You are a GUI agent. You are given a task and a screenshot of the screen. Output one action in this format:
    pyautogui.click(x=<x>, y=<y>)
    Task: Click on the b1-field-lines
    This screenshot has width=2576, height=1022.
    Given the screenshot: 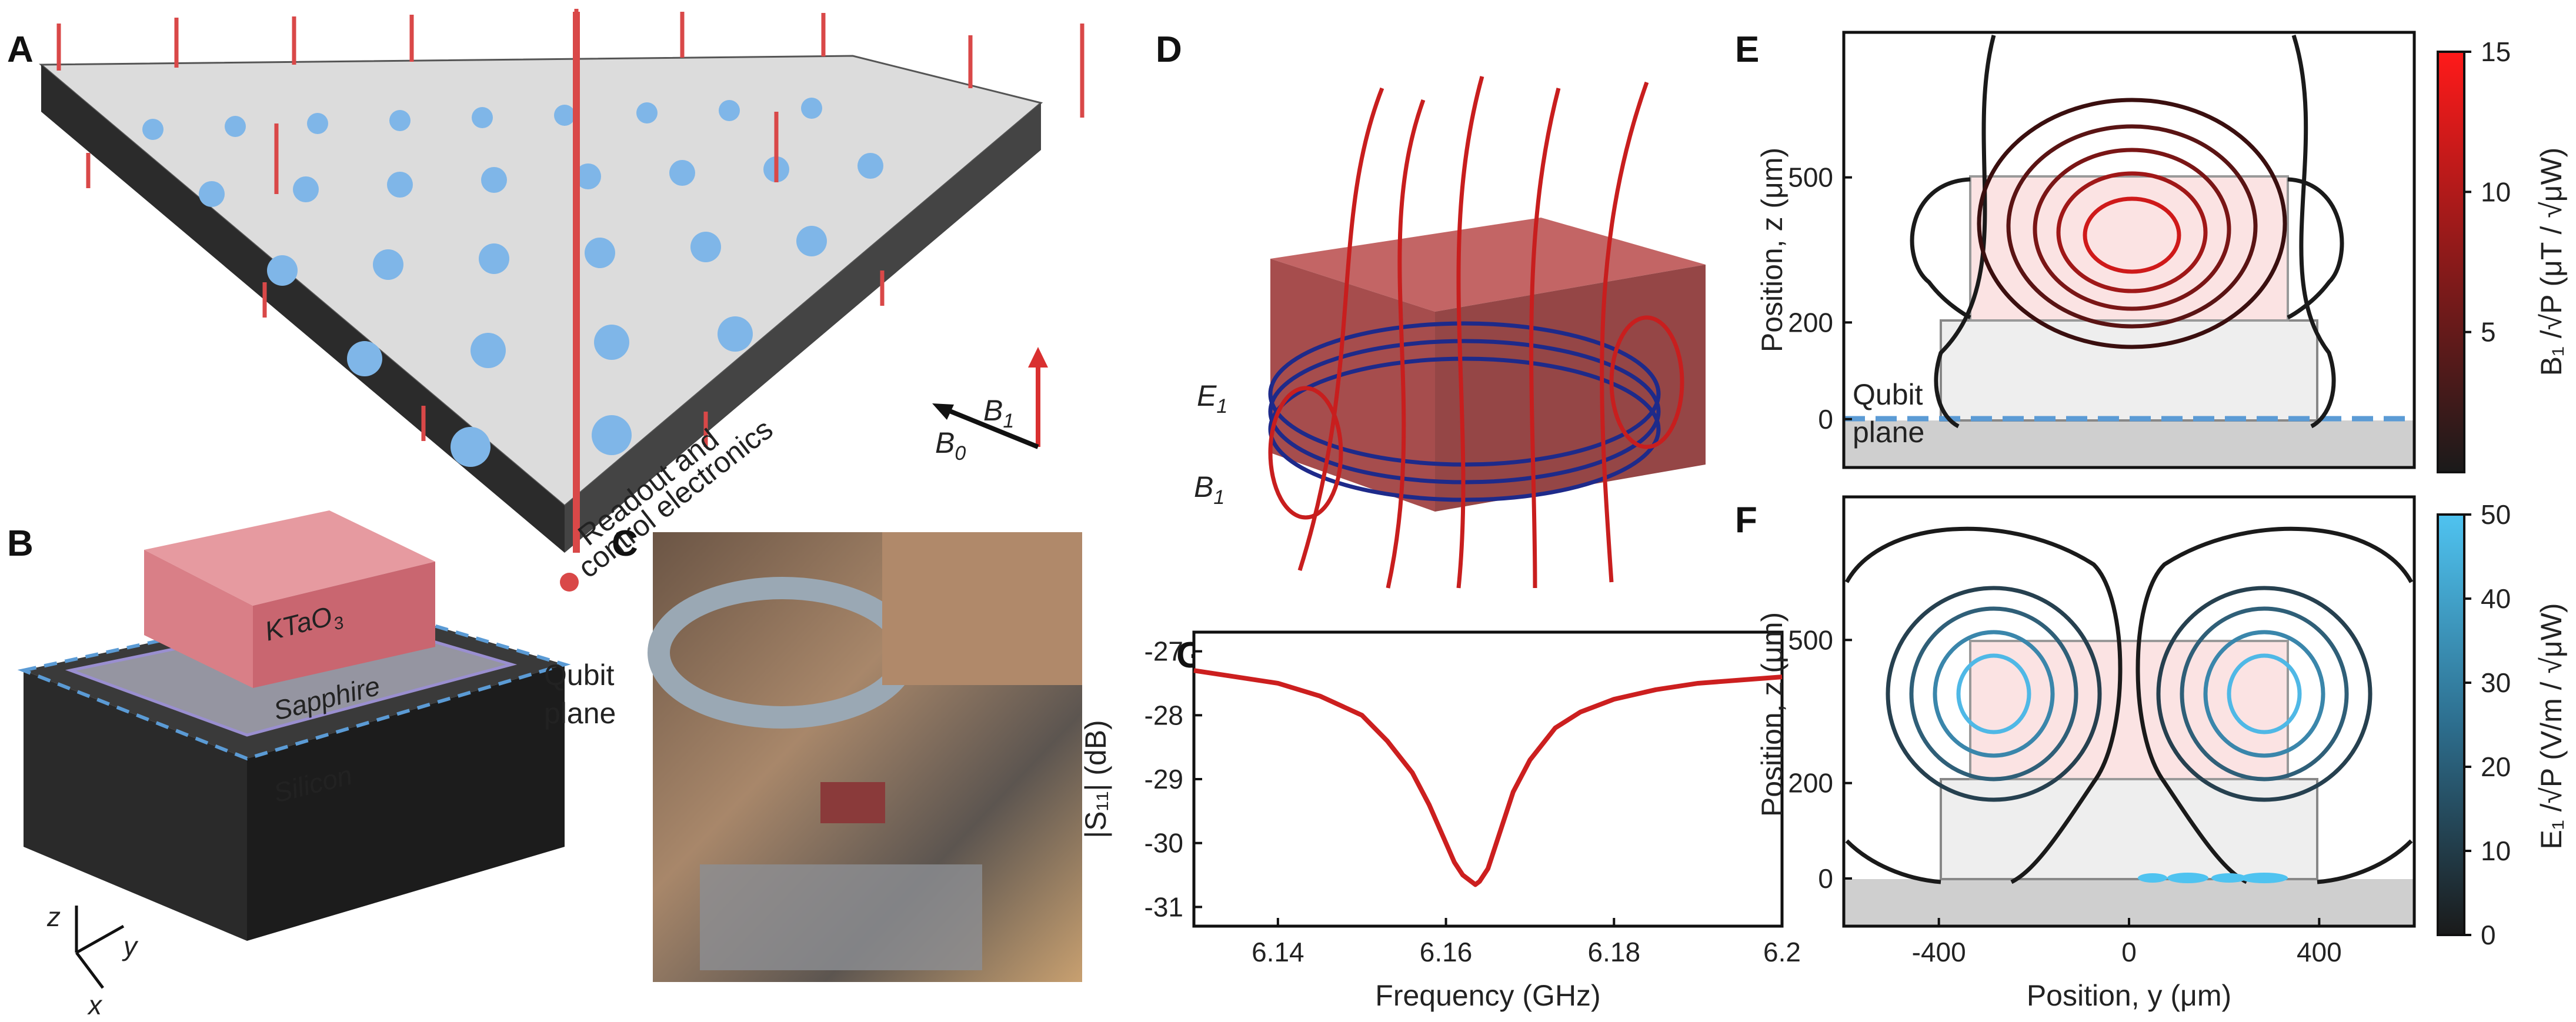 What is the action you would take?
    pyautogui.click(x=1476, y=333)
    